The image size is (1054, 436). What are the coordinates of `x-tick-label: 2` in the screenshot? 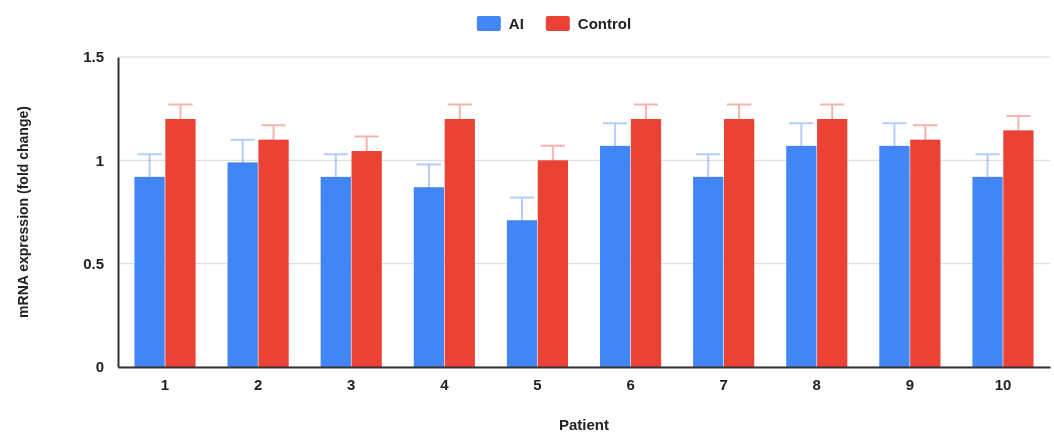 It's located at (258, 384).